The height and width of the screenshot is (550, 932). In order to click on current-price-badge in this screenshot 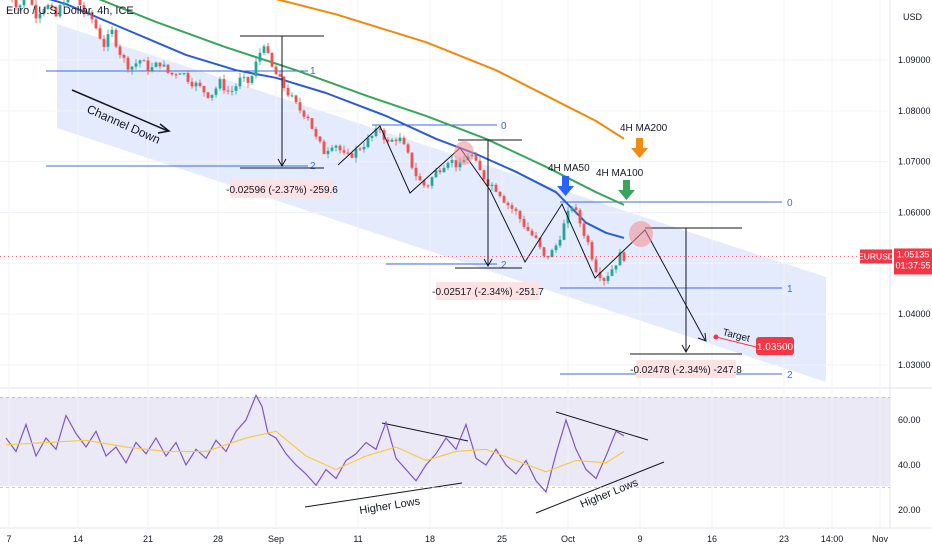, I will do `click(913, 261)`.